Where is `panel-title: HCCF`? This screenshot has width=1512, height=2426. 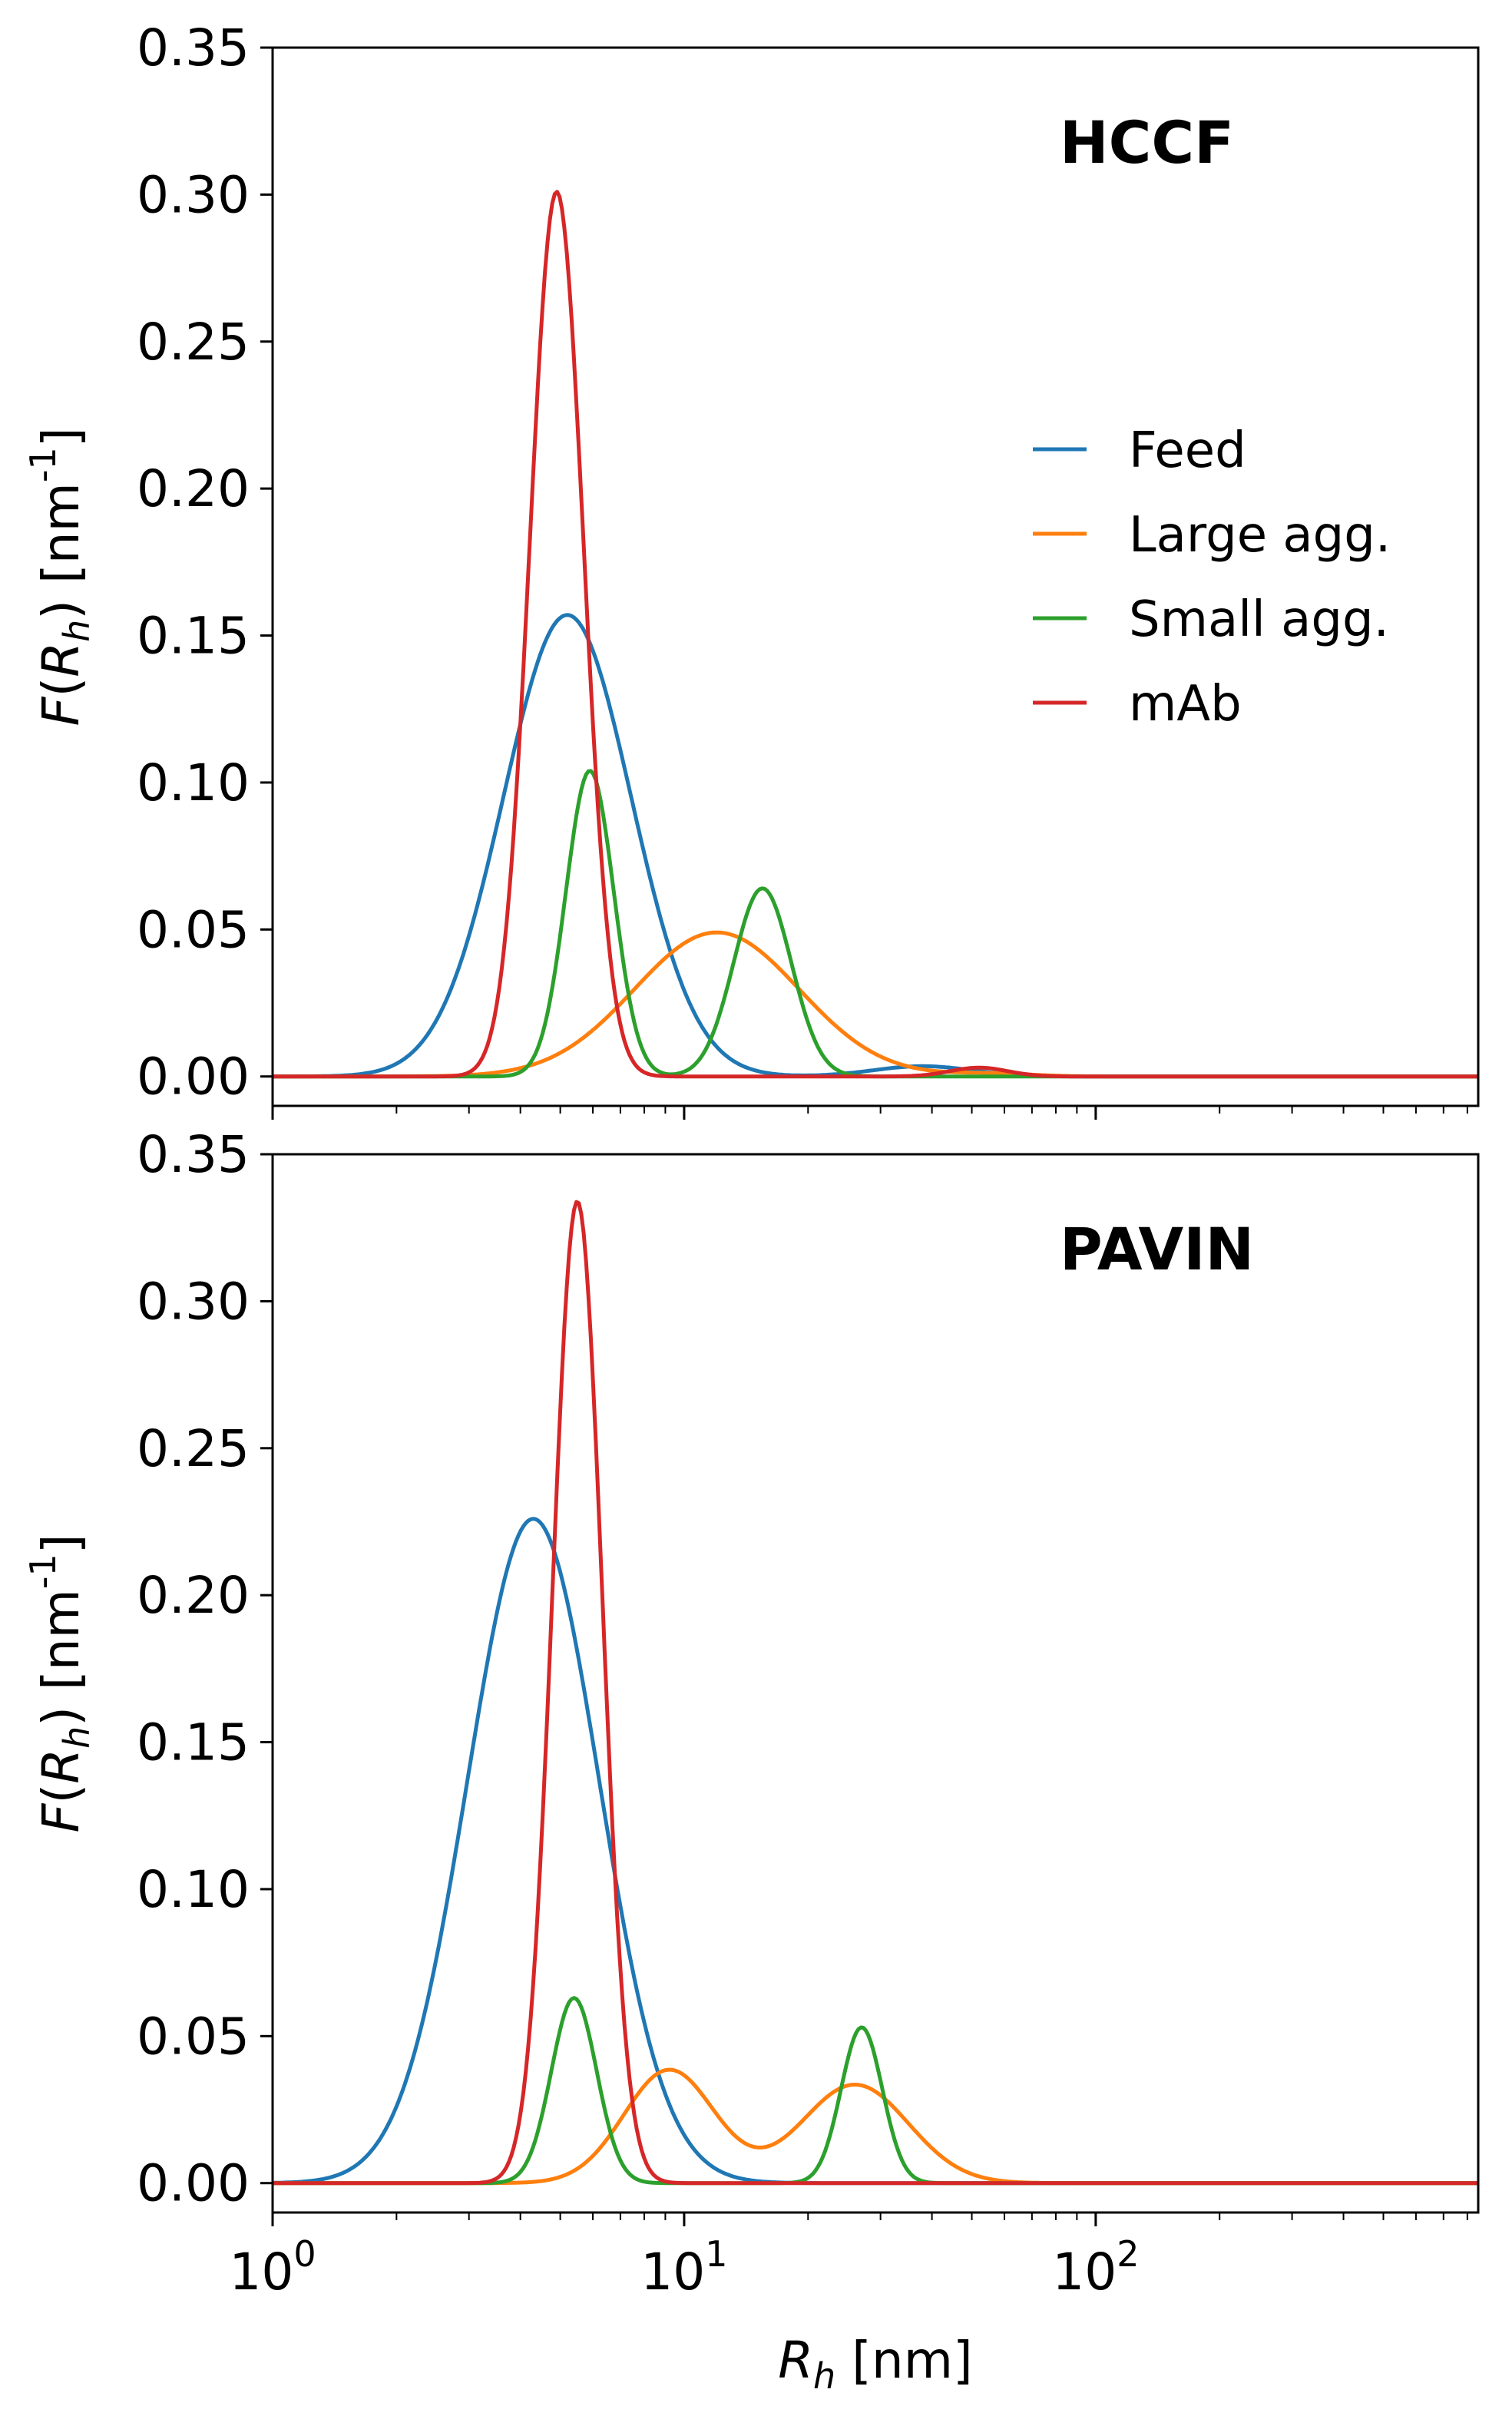
panel-title: HCCF is located at coordinates (1147, 142).